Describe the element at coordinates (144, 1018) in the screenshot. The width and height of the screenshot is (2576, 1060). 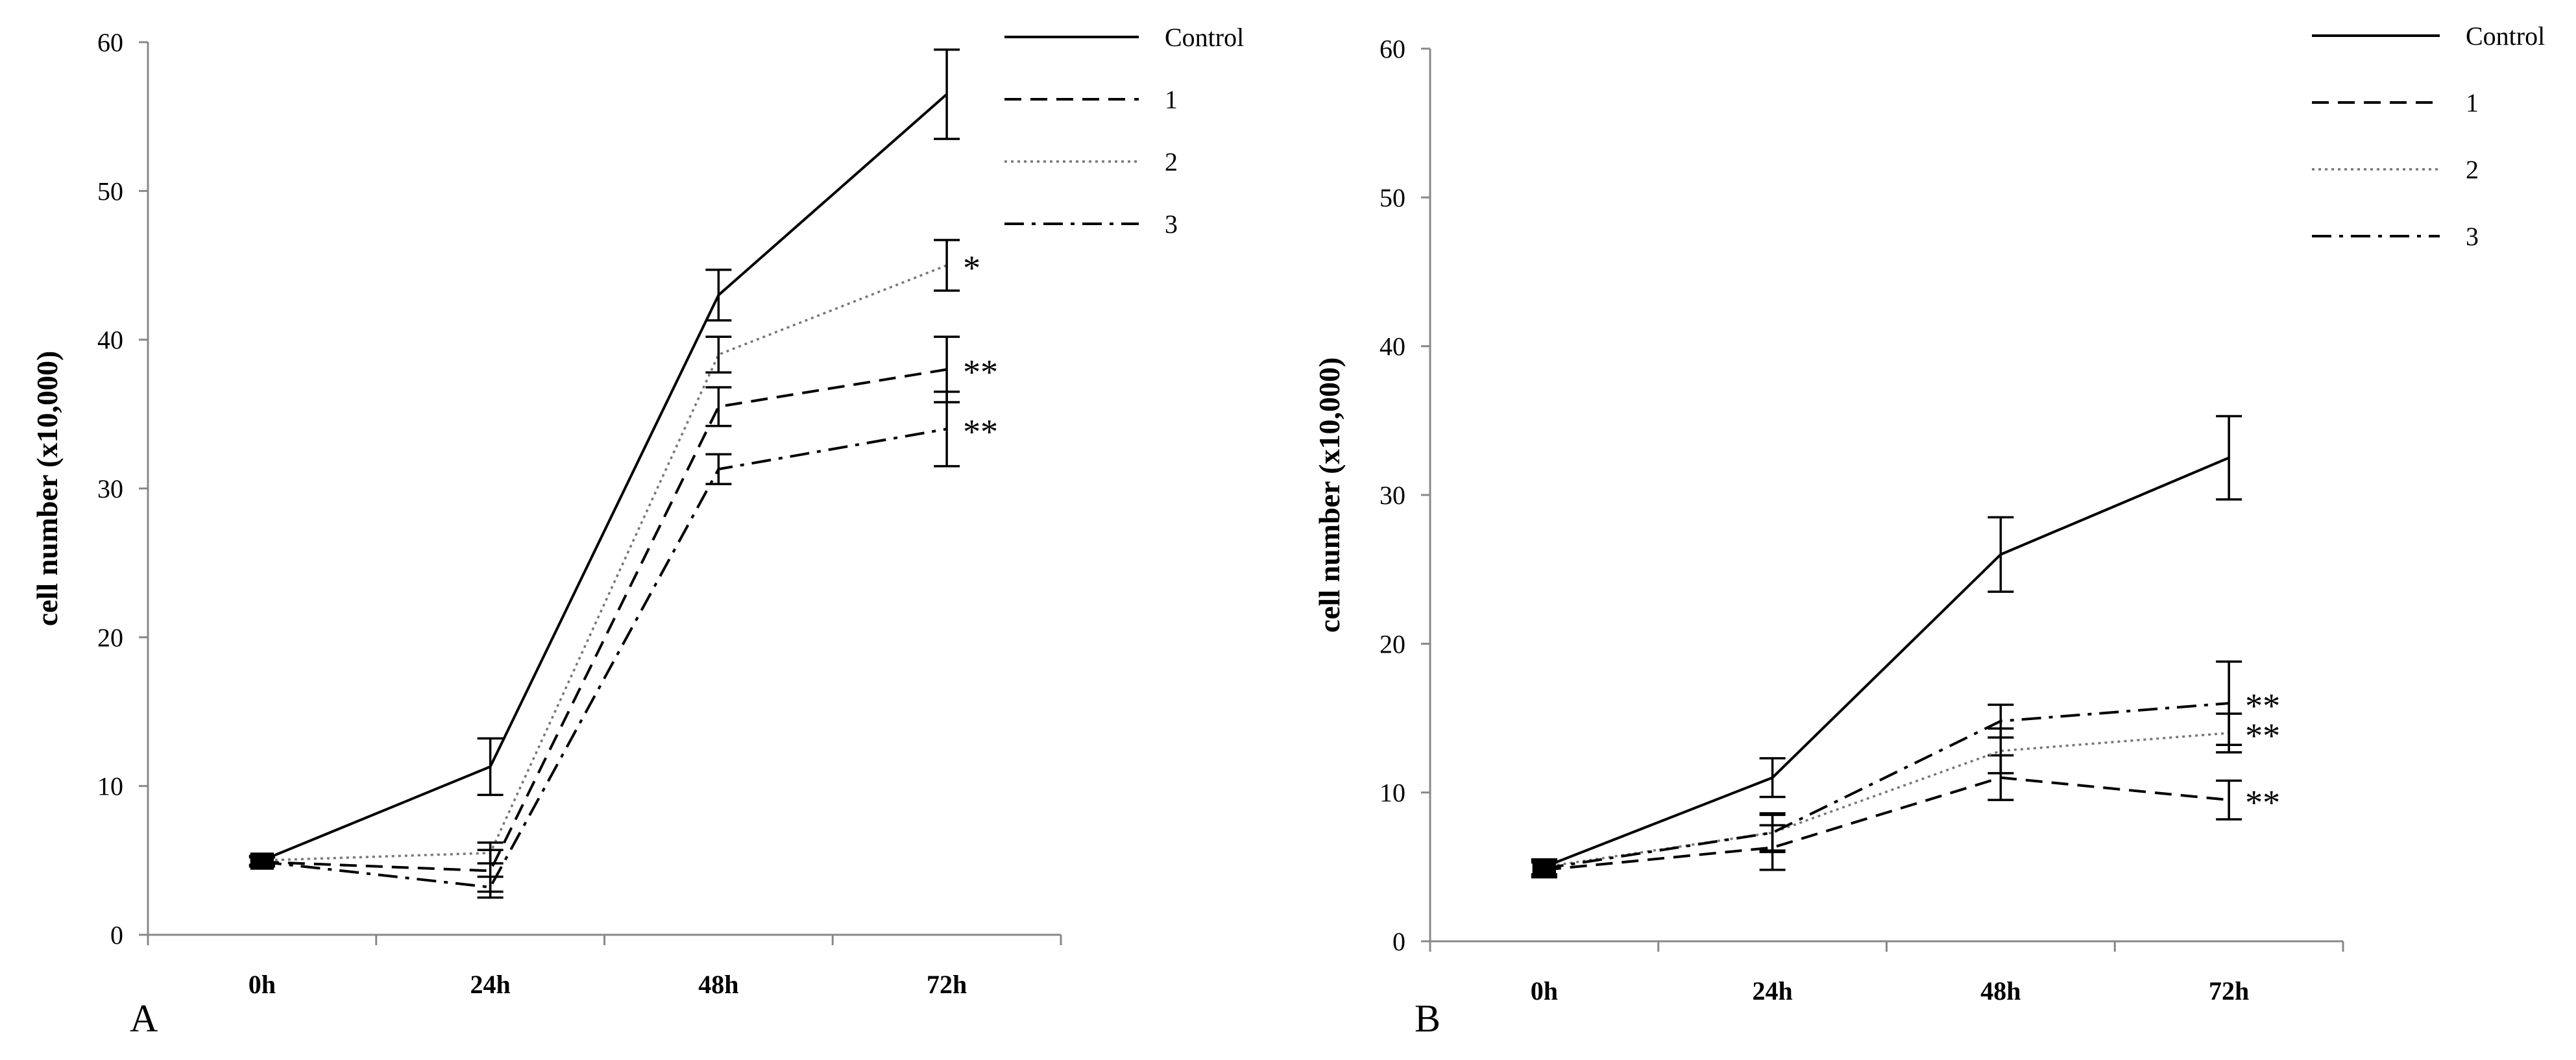
I see `panel-label: A` at that location.